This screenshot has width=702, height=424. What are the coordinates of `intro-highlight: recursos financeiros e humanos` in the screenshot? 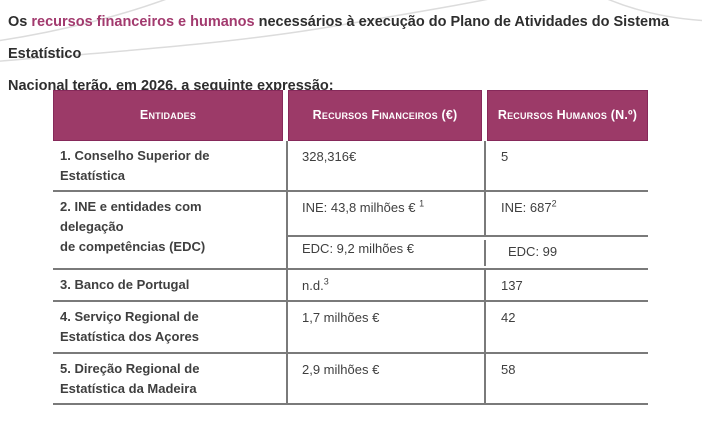 It's located at (143, 22).